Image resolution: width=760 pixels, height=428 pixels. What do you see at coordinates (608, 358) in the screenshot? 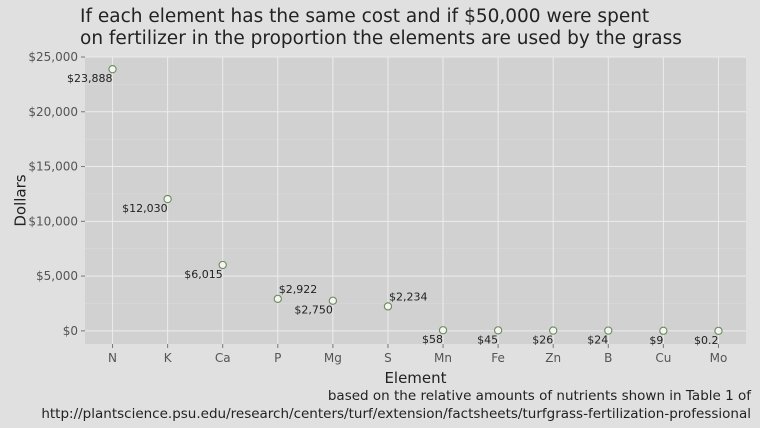
I see `x-tick-label: B` at bounding box center [608, 358].